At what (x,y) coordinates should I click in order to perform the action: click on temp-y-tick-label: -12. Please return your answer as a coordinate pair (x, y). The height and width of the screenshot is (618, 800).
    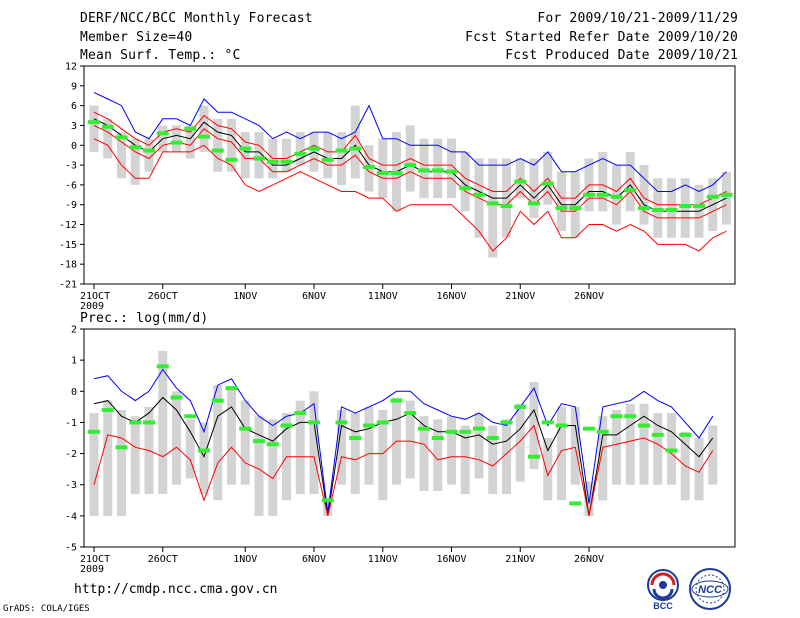
    Looking at the image, I should click on (68, 225).